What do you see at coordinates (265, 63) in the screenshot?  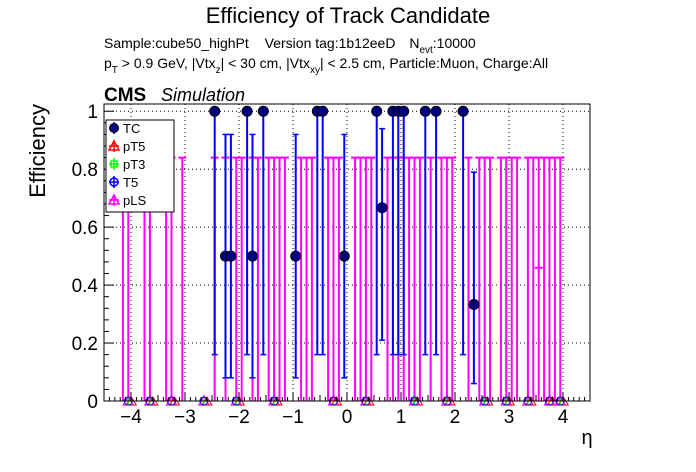 I see `info-line-2-segment: | < 30 cm, |Vtx` at bounding box center [265, 63].